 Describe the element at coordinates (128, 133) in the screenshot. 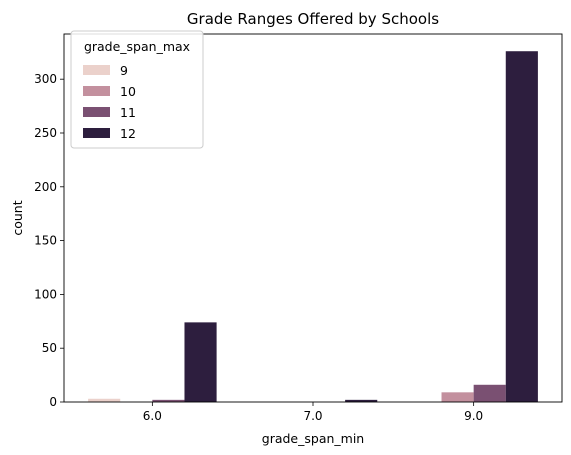

I see `legend-label: 12` at that location.